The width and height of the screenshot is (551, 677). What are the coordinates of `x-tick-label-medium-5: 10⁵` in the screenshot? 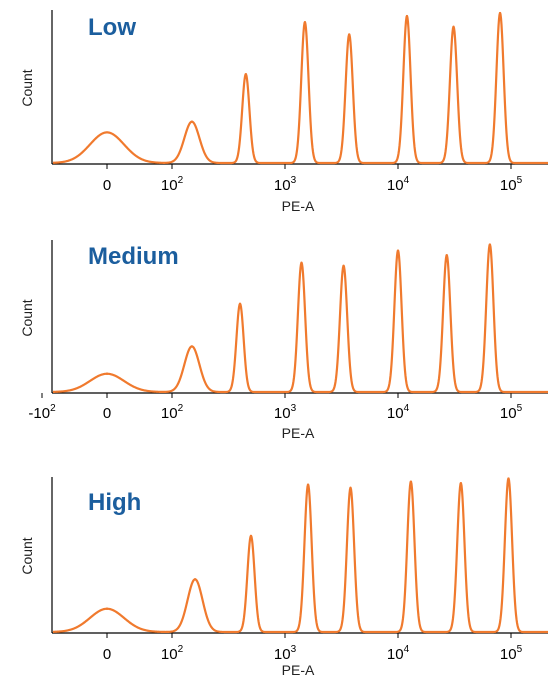 It's located at (511, 412).